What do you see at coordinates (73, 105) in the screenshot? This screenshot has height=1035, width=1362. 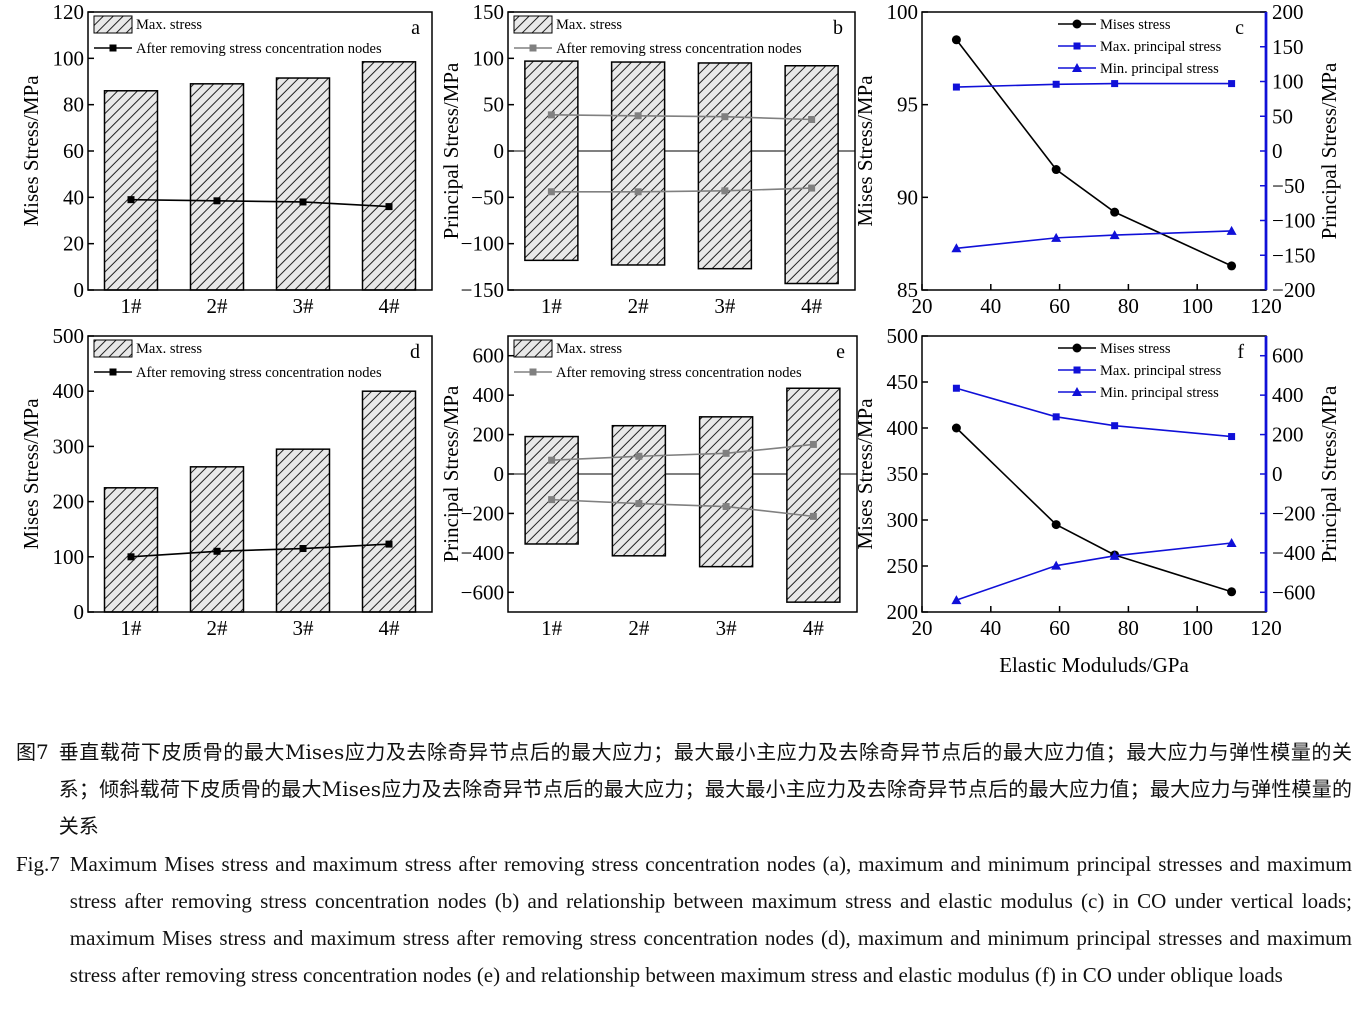 I see `y-tick-label: 80` at bounding box center [73, 105].